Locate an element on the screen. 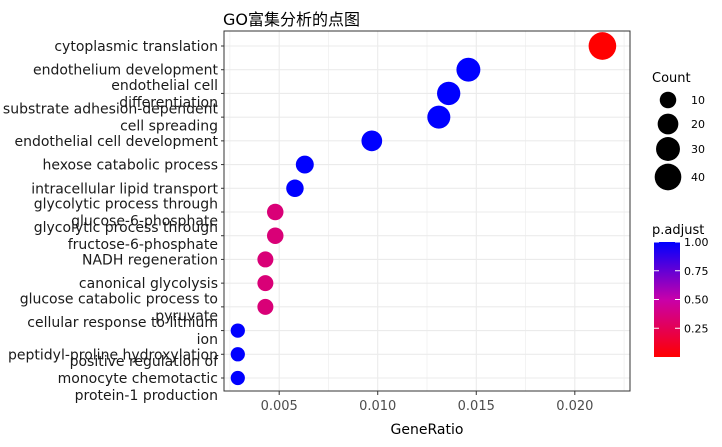 The width and height of the screenshot is (722, 447). size-legend-label: 10 is located at coordinates (698, 100).